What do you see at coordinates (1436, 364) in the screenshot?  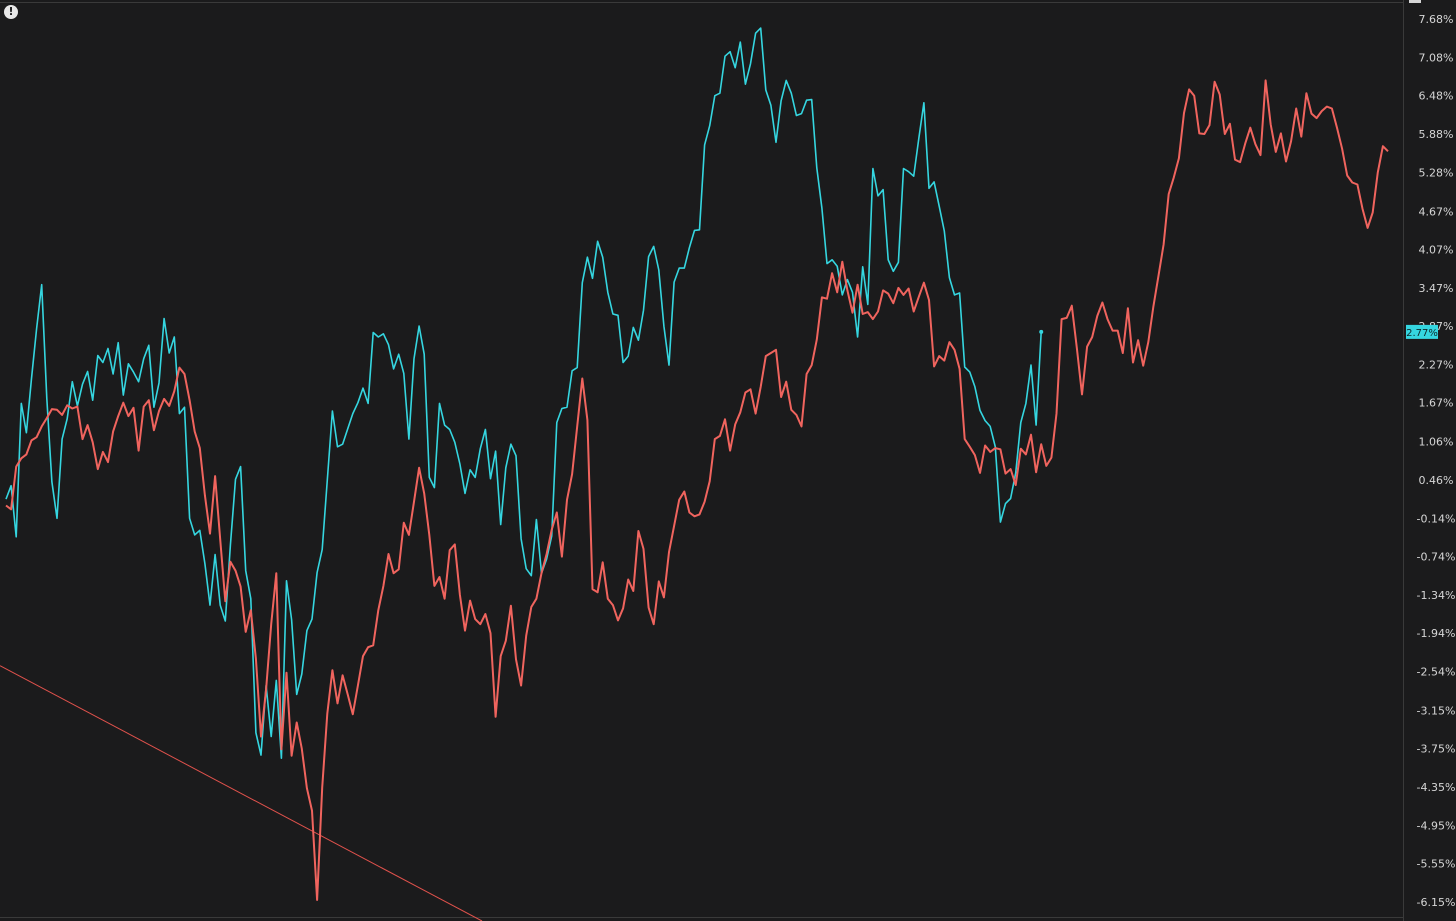 I see `y-tick-label: 2.27%` at bounding box center [1436, 364].